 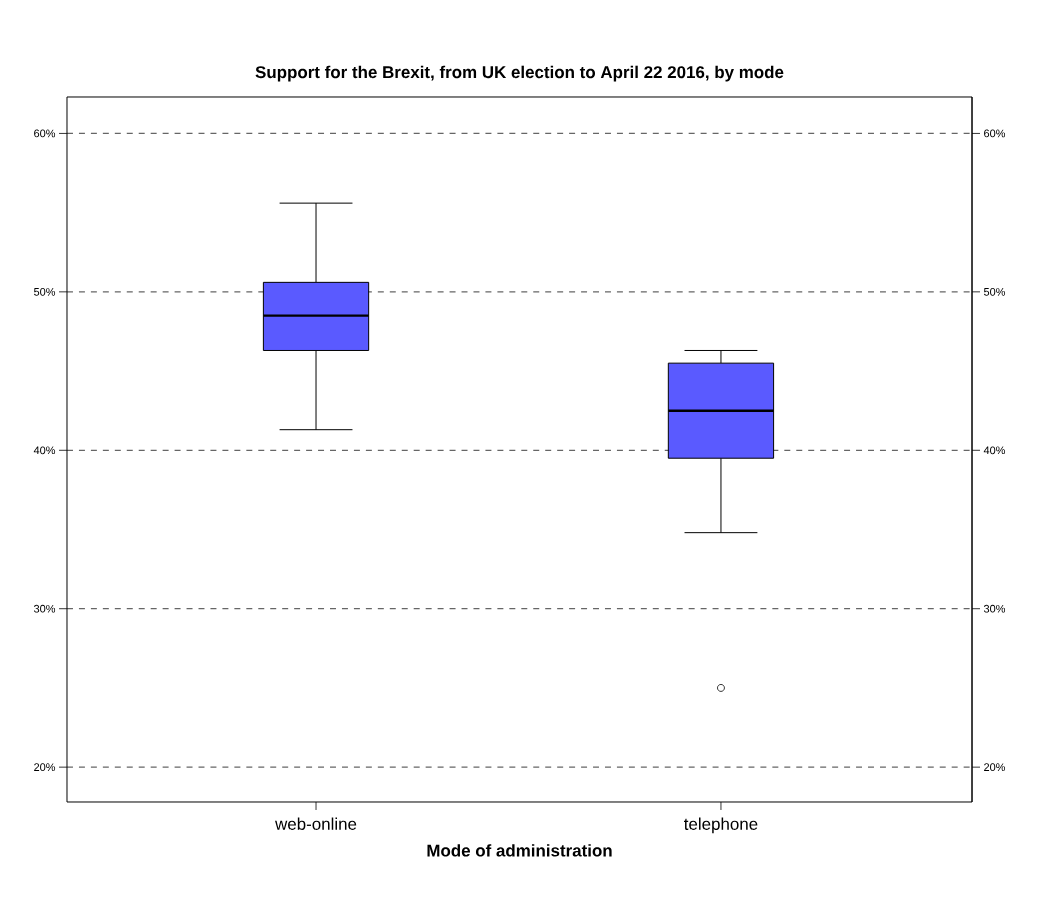 What do you see at coordinates (995, 767) in the screenshot?
I see `y2-tick-label: 20%` at bounding box center [995, 767].